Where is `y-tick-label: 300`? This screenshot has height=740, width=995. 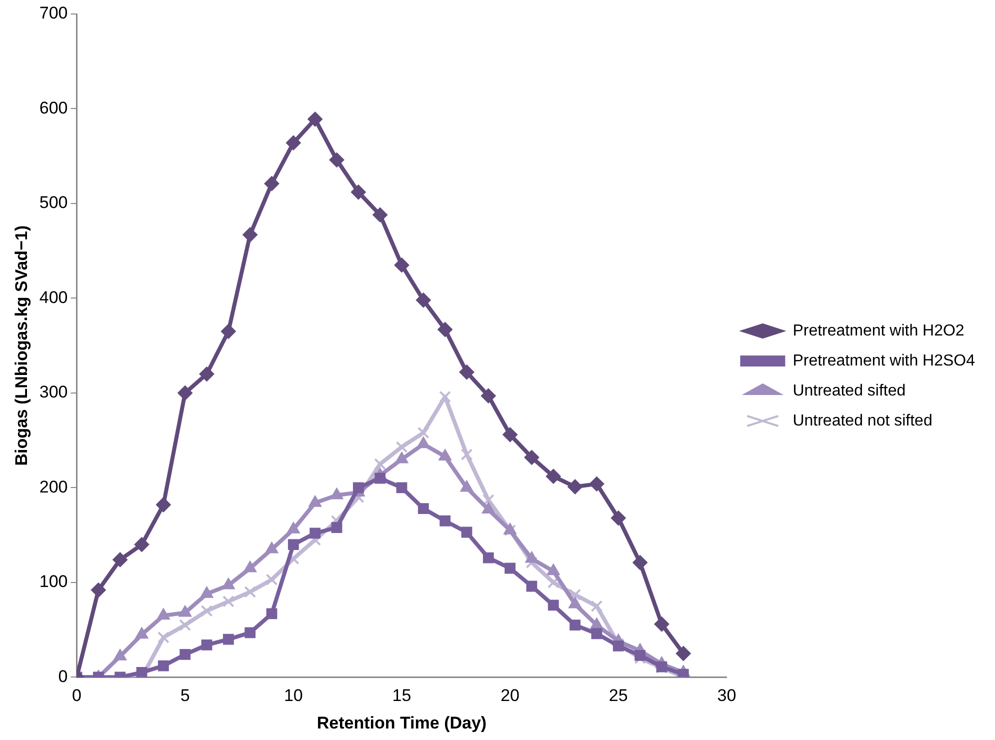 y-tick-label: 300 is located at coordinates (53, 392).